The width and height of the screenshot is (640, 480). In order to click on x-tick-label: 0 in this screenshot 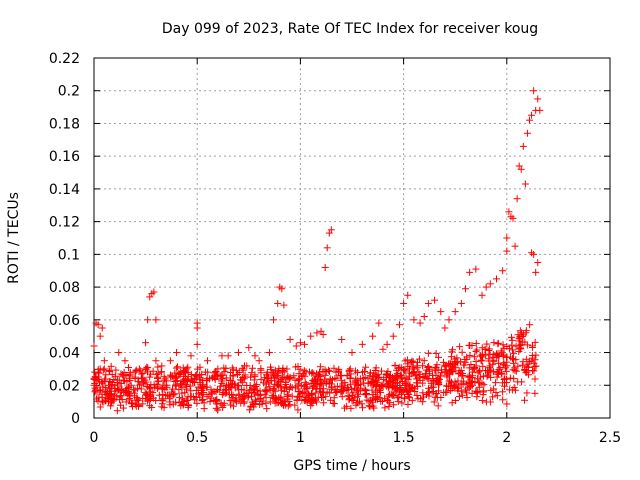, I will do `click(94, 438)`.